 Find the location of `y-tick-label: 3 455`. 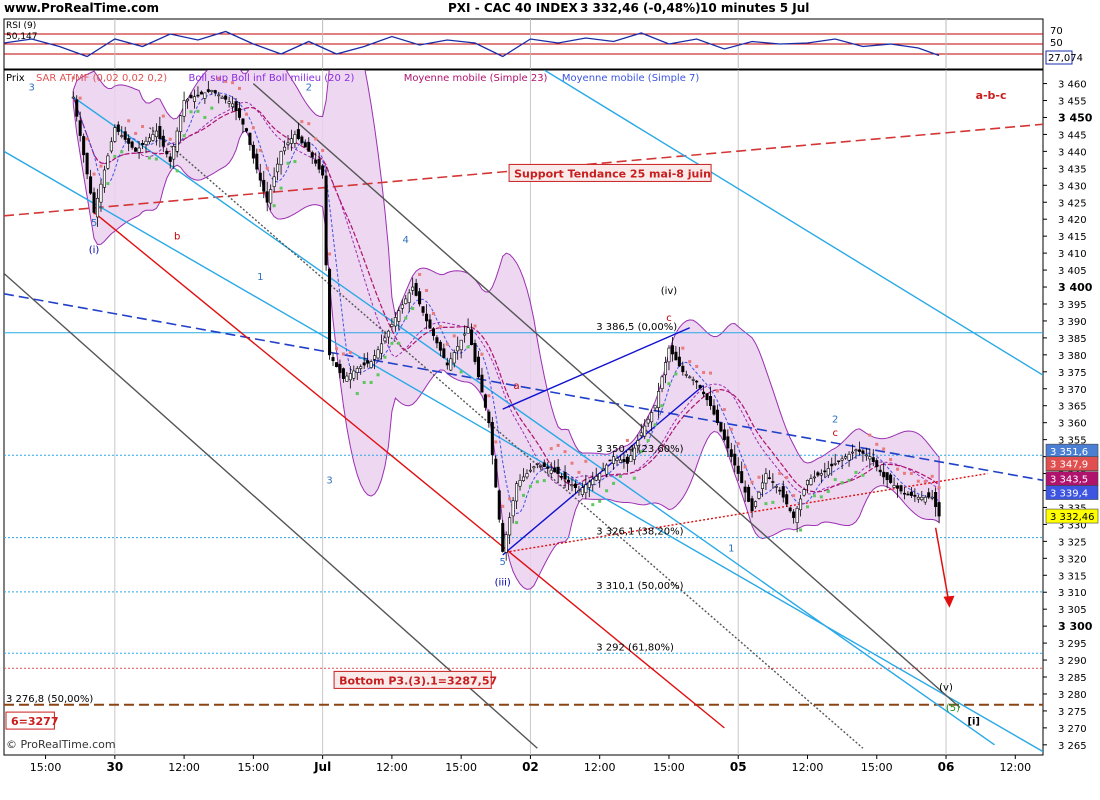

y-tick-label: 3 455 is located at coordinates (1072, 102).